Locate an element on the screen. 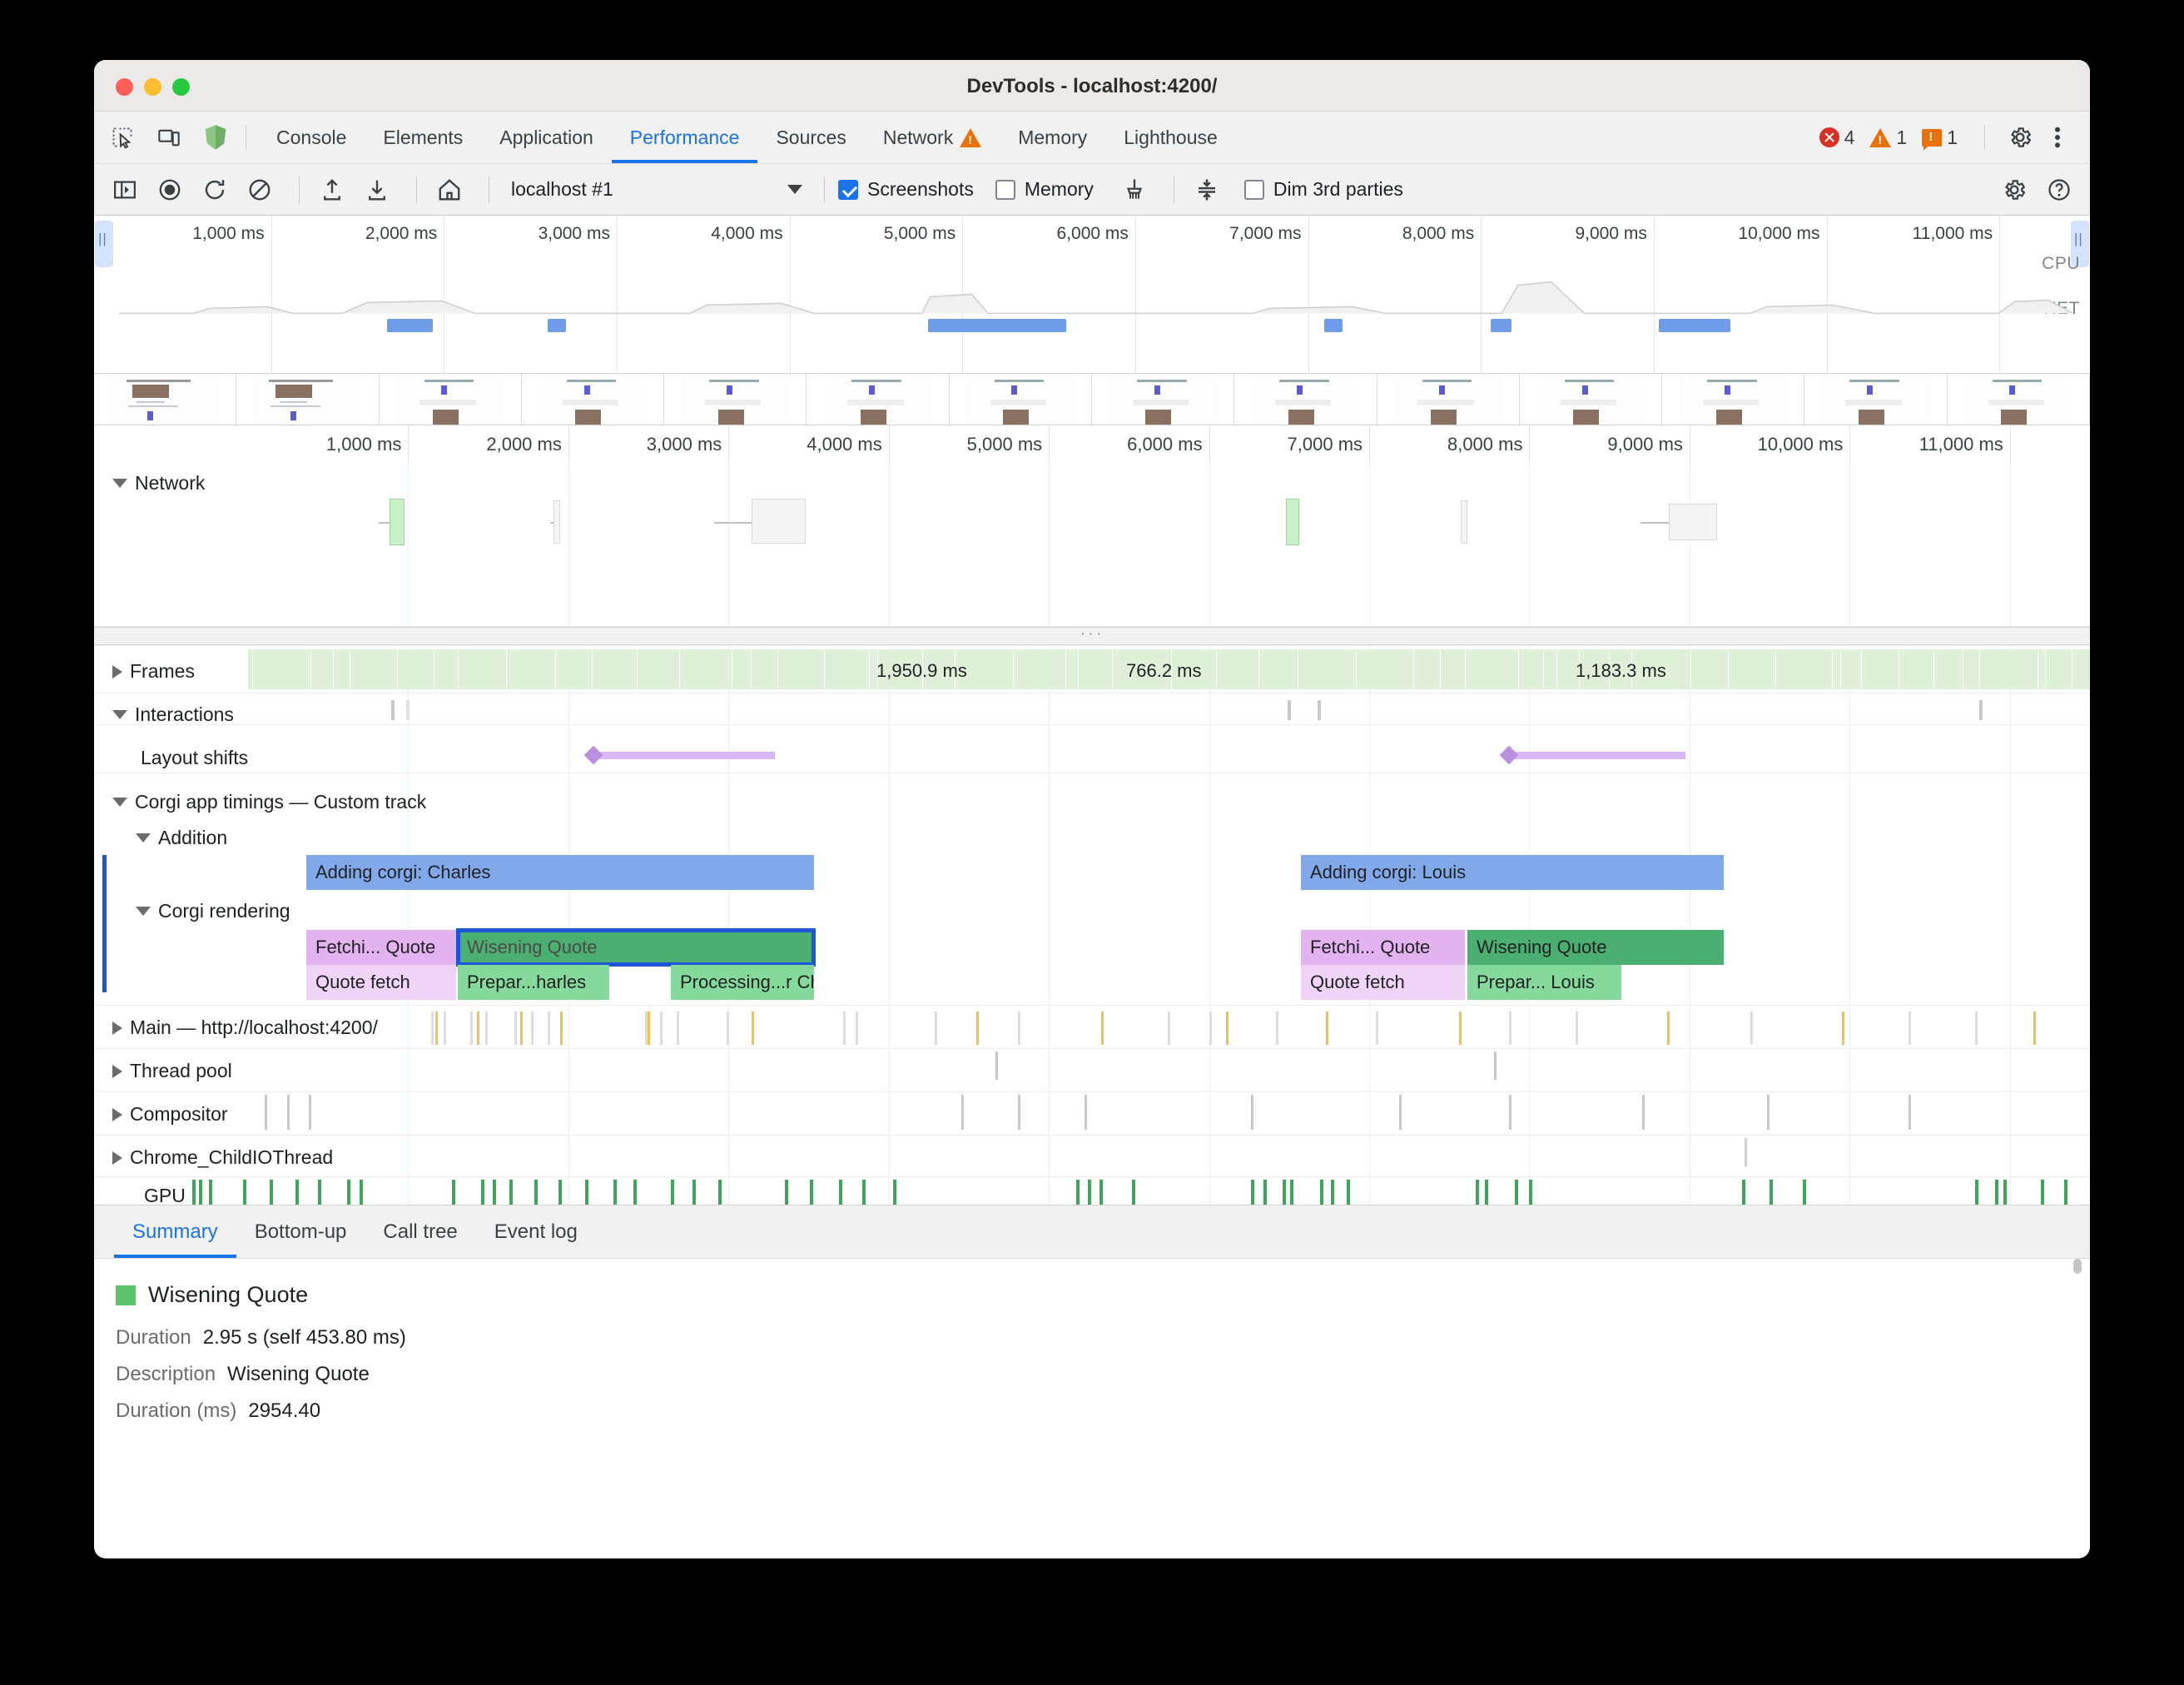 This screenshot has width=2184, height=1685. tab-application: Application is located at coordinates (546, 138).